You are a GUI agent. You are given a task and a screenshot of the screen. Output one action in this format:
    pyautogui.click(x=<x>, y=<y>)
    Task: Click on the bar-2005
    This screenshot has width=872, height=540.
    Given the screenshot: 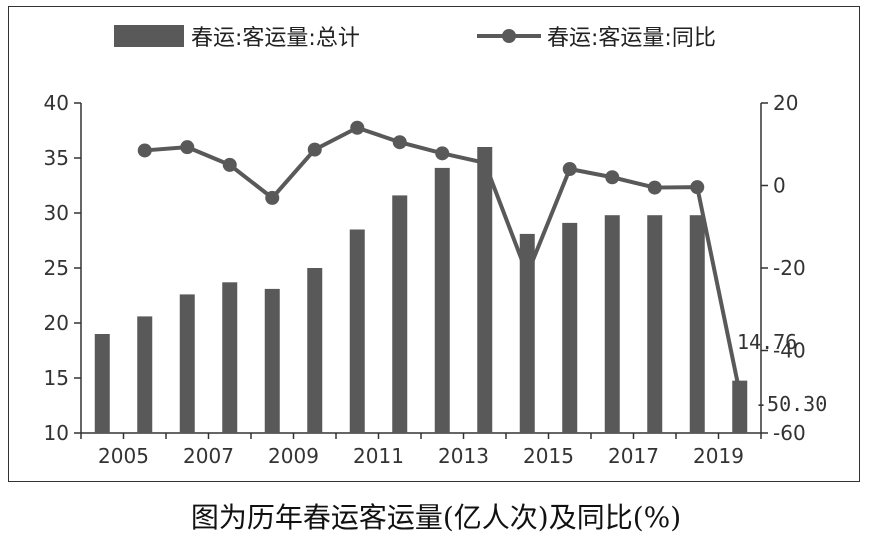 What is the action you would take?
    pyautogui.click(x=102, y=383)
    